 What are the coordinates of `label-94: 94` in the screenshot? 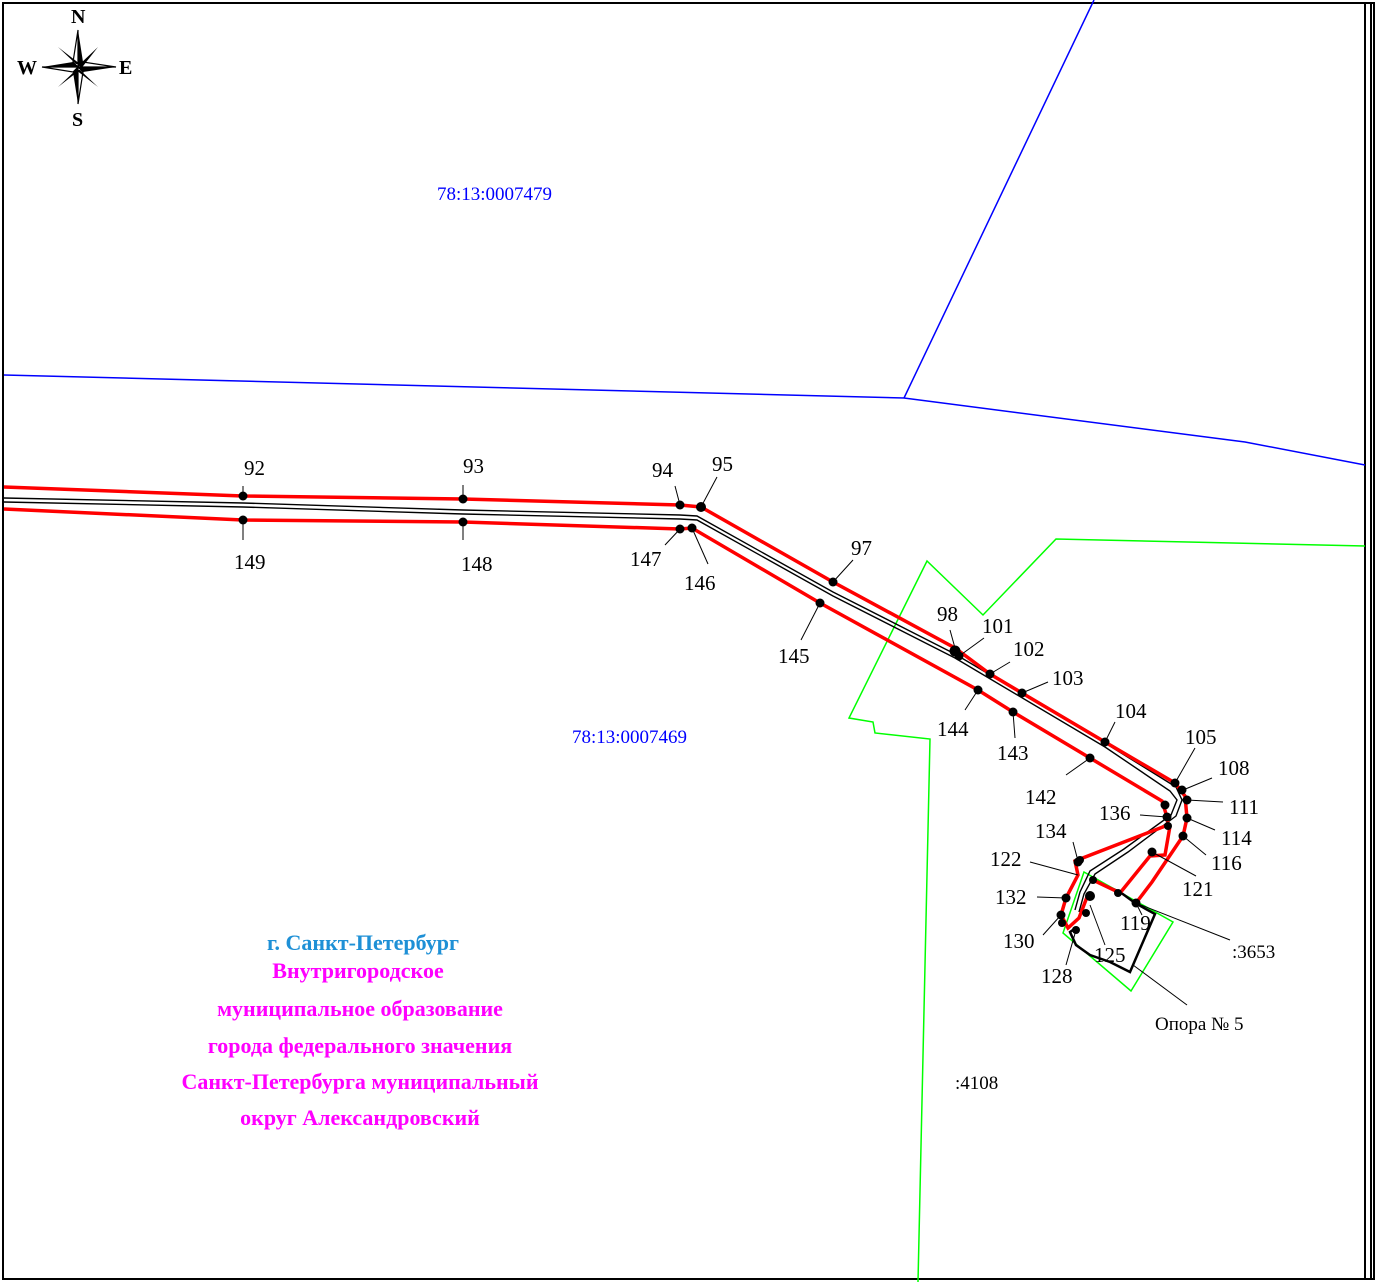 It's located at (663, 470).